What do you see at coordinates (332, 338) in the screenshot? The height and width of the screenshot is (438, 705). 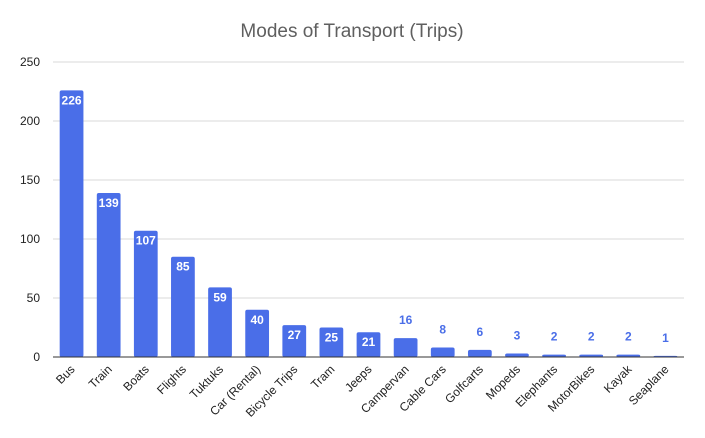 I see `data-label: 25` at bounding box center [332, 338].